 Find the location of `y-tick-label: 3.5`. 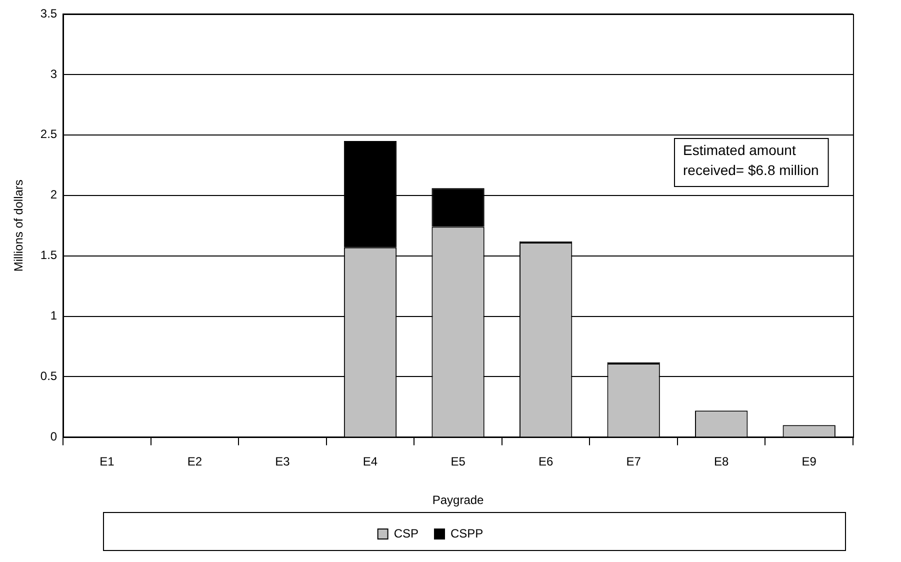

y-tick-label: 3.5 is located at coordinates (49, 13).